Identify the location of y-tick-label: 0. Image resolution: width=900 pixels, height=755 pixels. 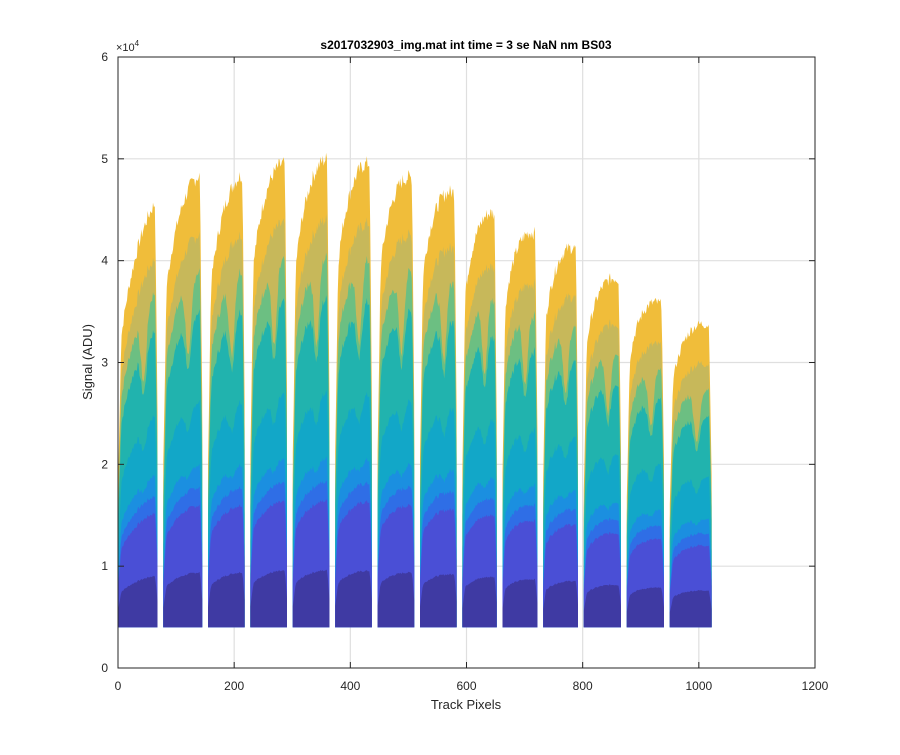
(104, 668).